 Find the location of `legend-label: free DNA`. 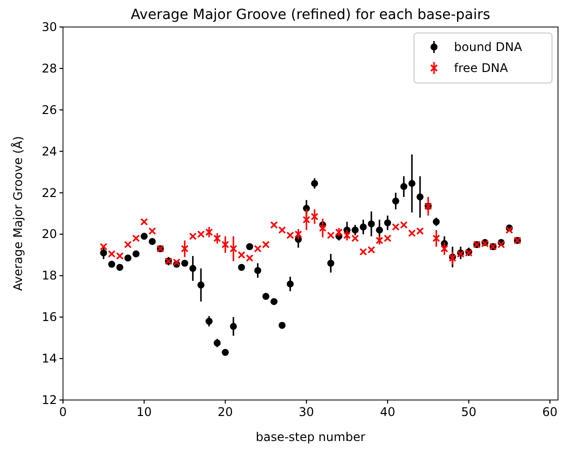

legend-label: free DNA is located at coordinates (481, 68).